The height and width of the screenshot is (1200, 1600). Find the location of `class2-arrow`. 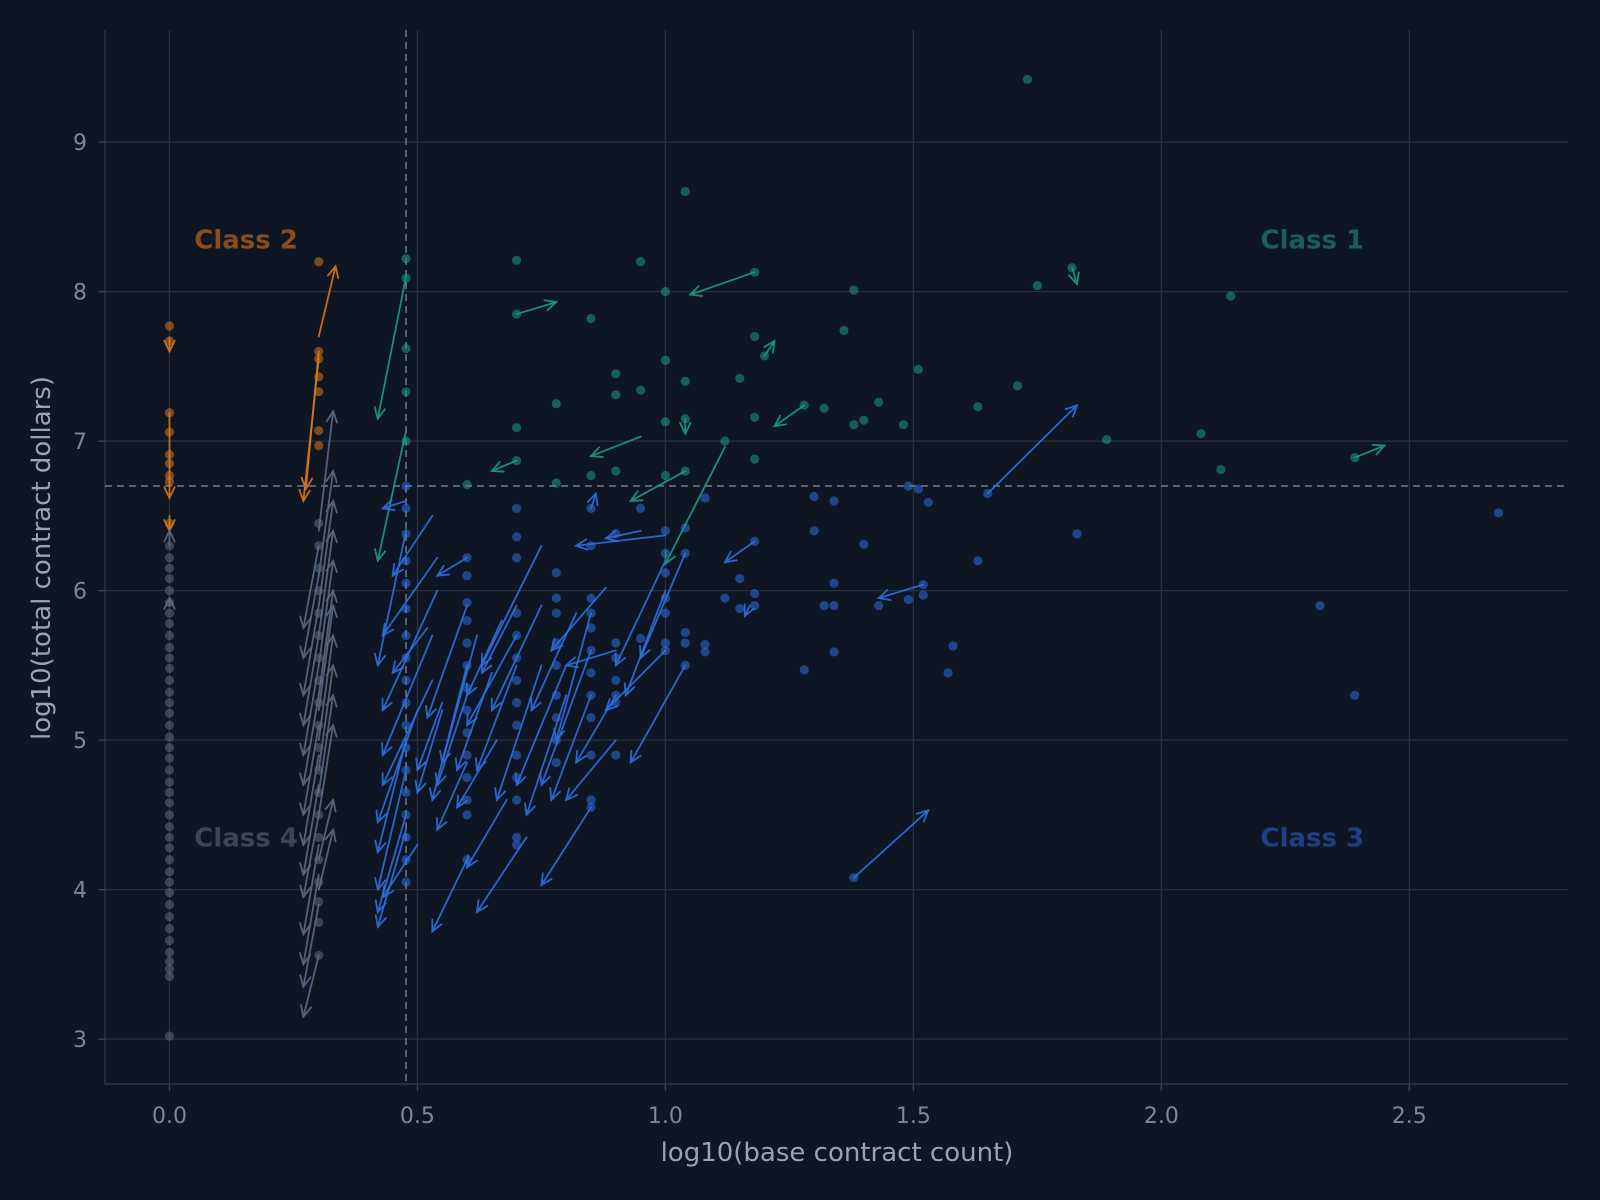

class2-arrow is located at coordinates (310, 421).